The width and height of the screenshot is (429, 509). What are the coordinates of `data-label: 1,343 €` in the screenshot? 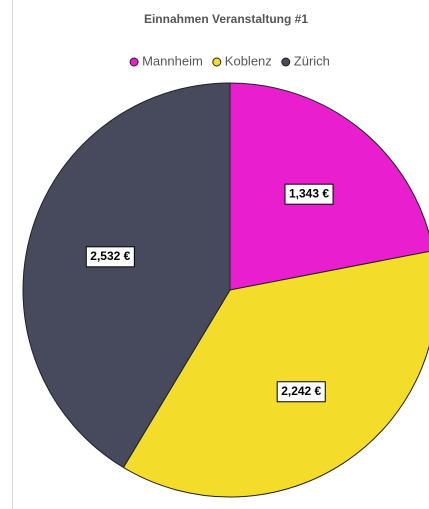 It's located at (309, 193).